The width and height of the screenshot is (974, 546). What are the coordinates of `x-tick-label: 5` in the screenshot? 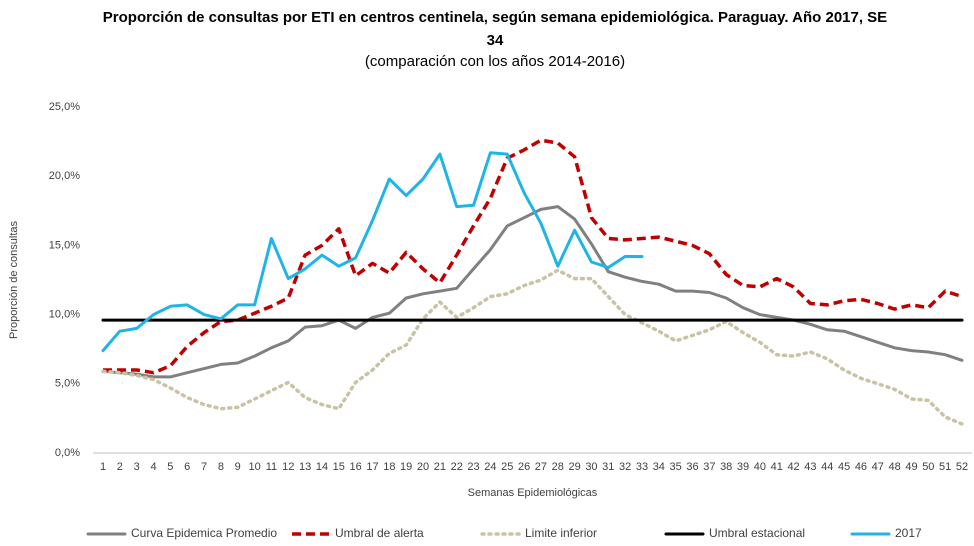 It's located at (170, 467).